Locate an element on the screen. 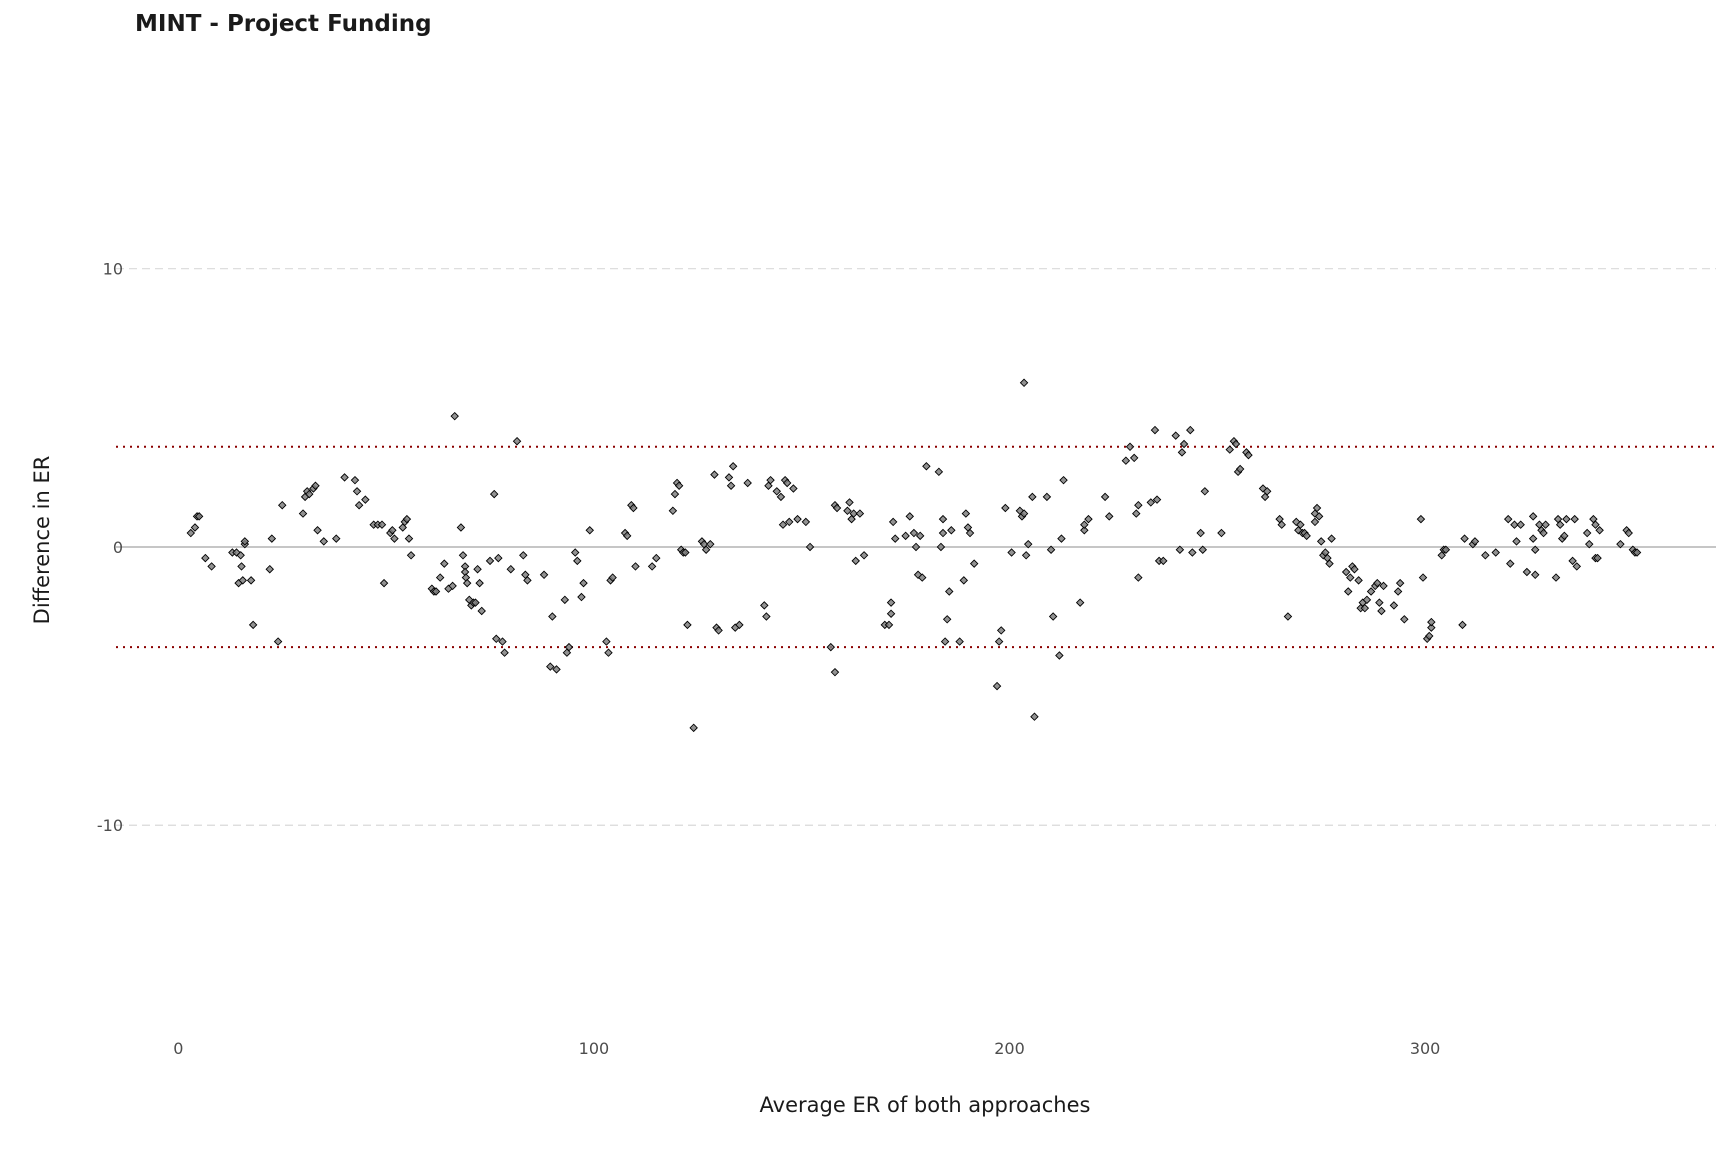 Image resolution: width=1728 pixels, height=1152 pixels. y-tick-label: -10 is located at coordinates (110, 825).